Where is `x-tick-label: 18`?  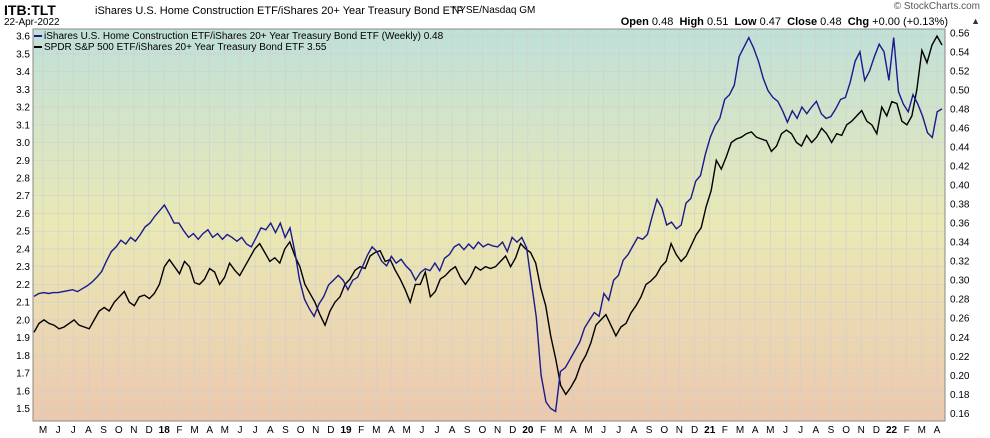
x-tick-label: 18 is located at coordinates (165, 430).